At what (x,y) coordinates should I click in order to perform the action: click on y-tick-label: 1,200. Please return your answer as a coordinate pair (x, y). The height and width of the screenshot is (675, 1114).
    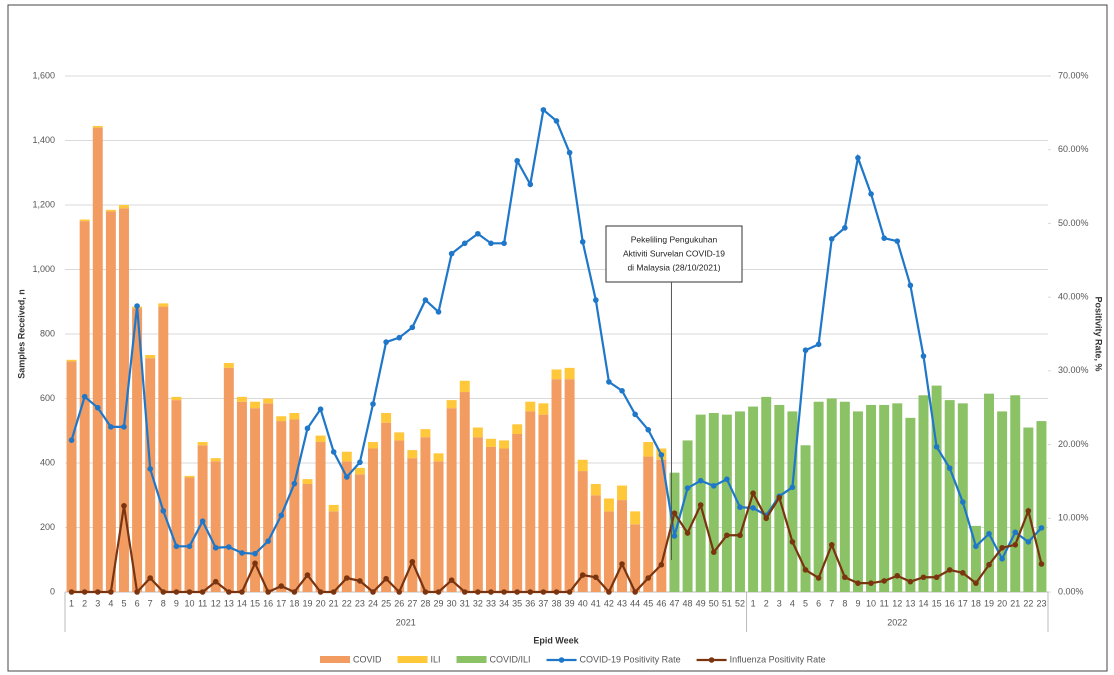
    Looking at the image, I should click on (43, 204).